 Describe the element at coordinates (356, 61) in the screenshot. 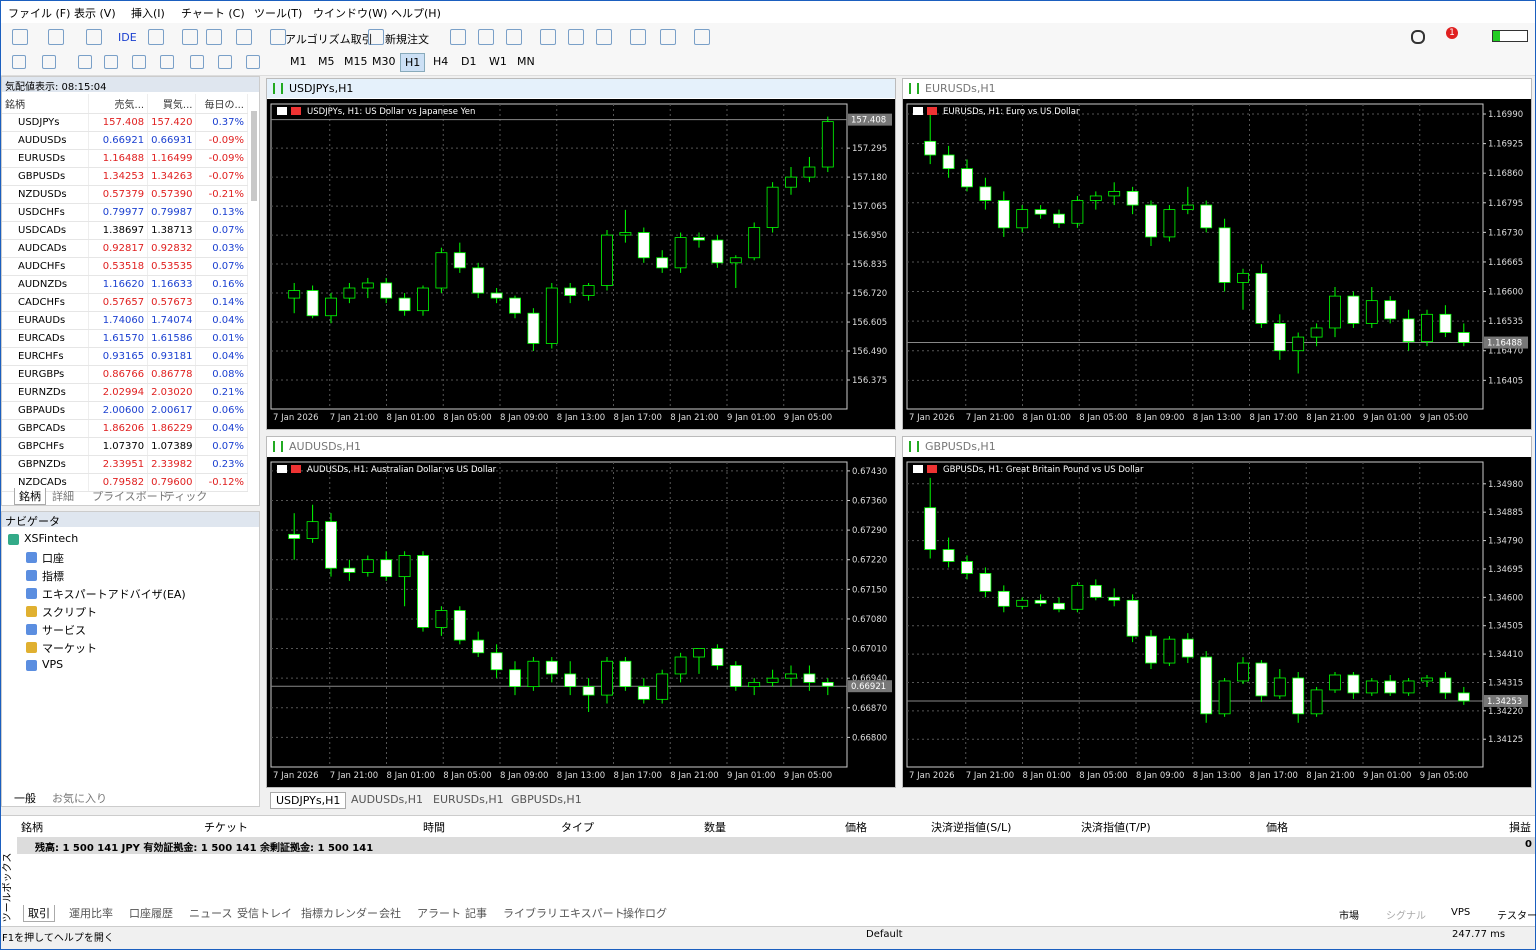

I see `timeframe-button: M15` at that location.